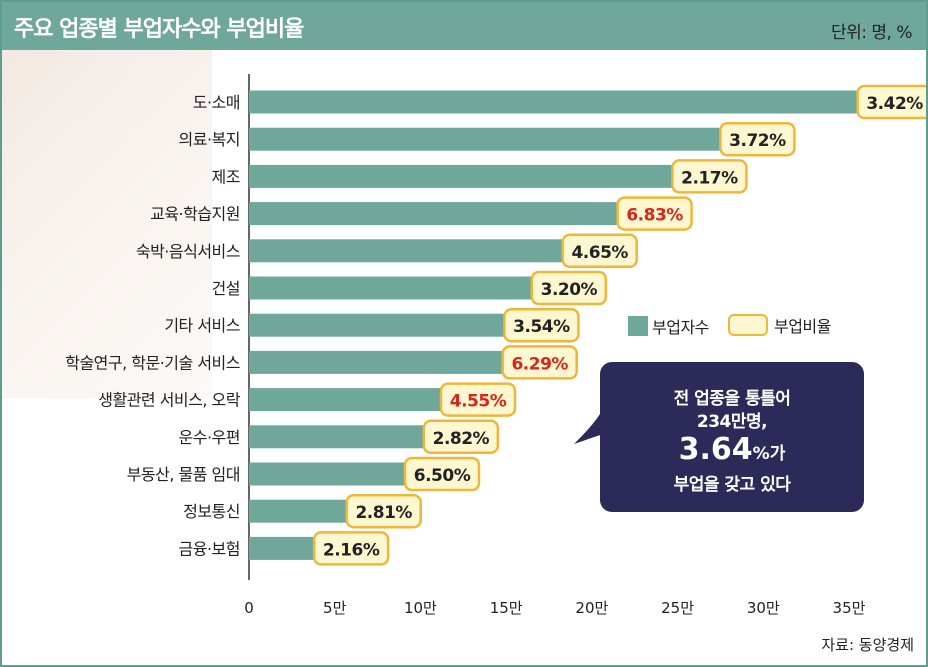  I want to click on category-label: 의료·복지, so click(209, 139).